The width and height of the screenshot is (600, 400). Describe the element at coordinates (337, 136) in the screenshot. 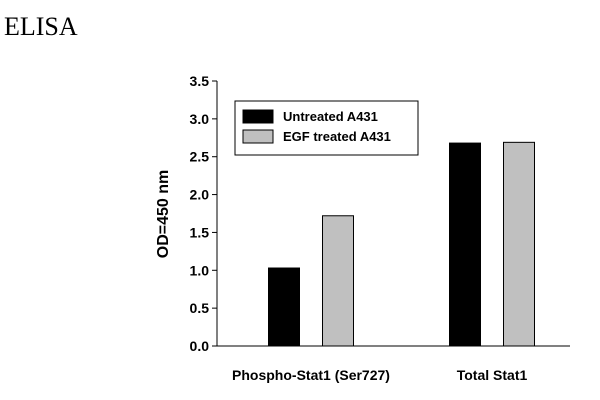

I see `legend-label-egf-treated: EGF treated A431` at that location.